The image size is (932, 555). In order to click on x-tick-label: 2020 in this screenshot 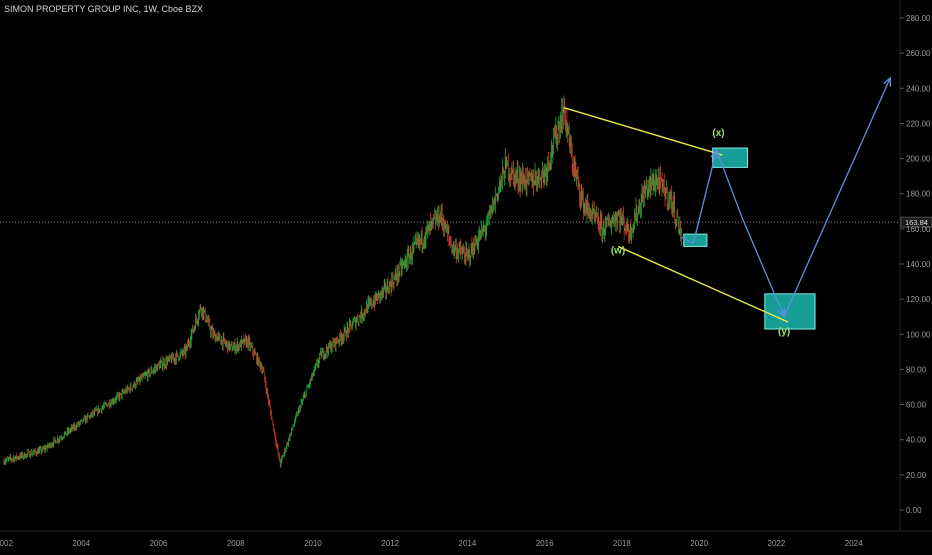, I will do `click(699, 543)`.